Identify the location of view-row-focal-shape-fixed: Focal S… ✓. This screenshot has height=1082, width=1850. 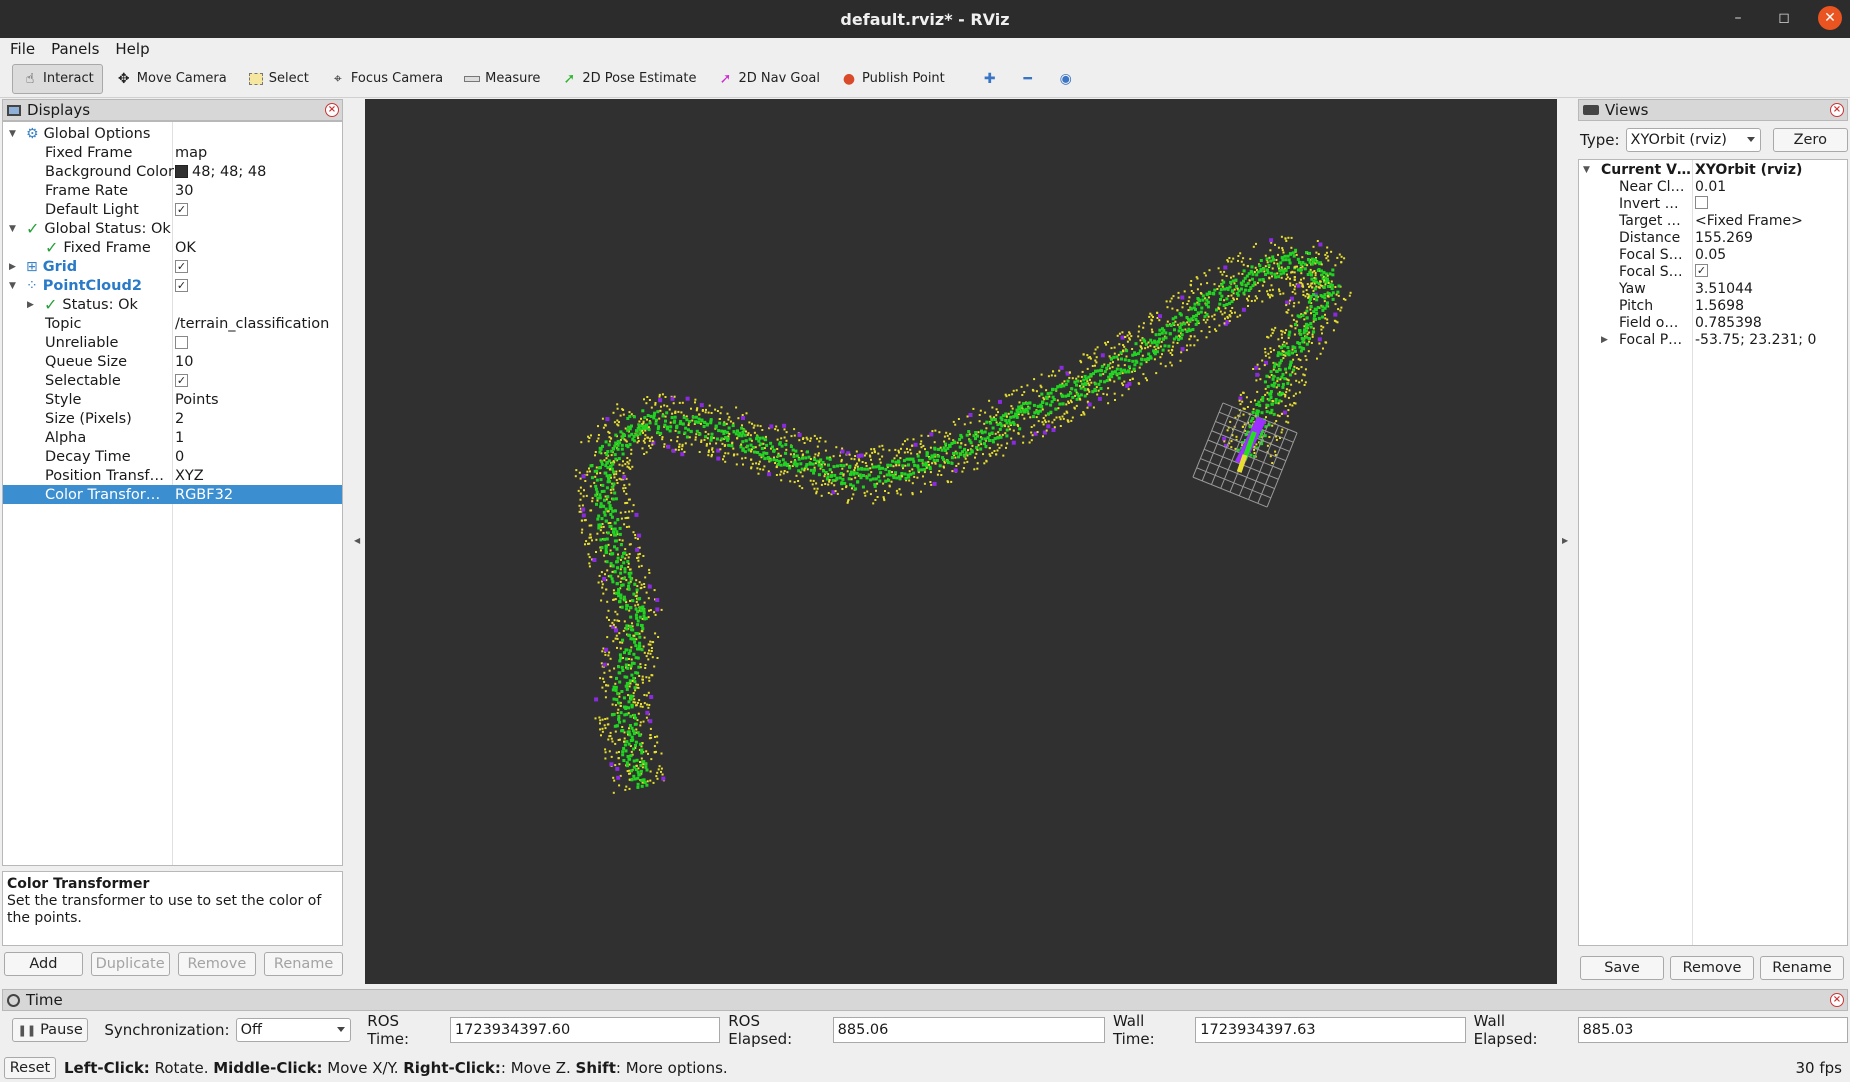
(1713, 272).